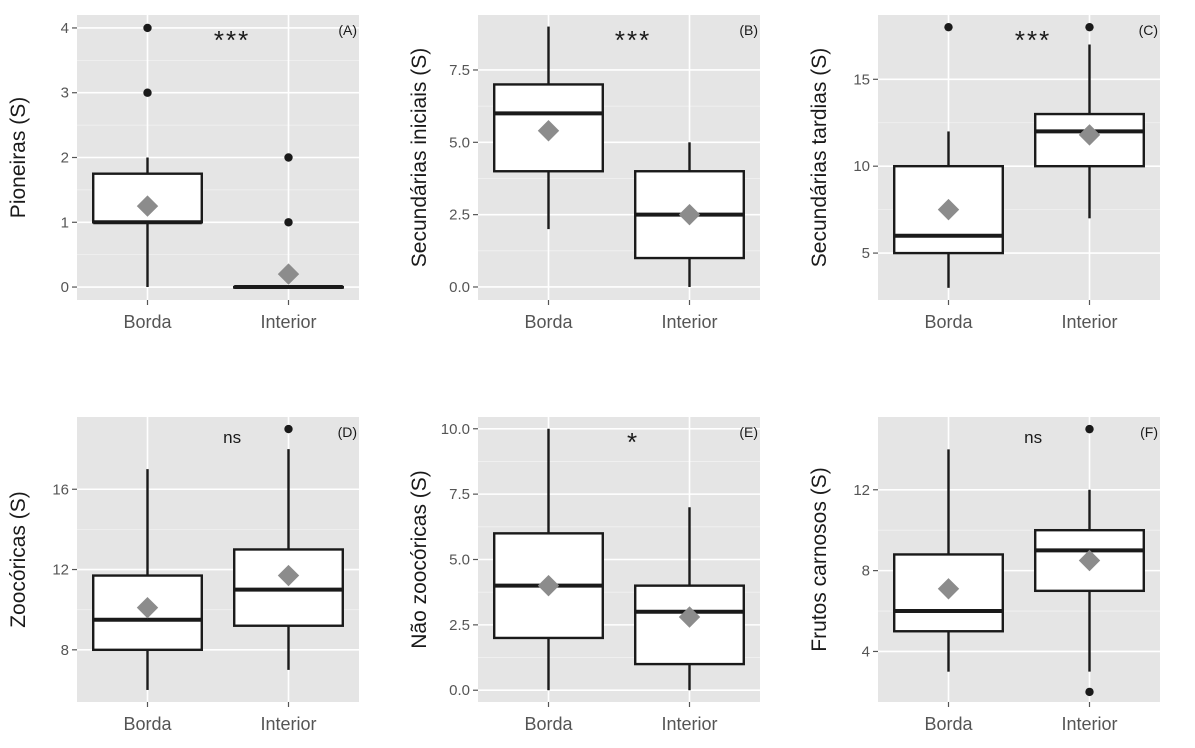  I want to click on y-tick-label: 0, so click(65, 287).